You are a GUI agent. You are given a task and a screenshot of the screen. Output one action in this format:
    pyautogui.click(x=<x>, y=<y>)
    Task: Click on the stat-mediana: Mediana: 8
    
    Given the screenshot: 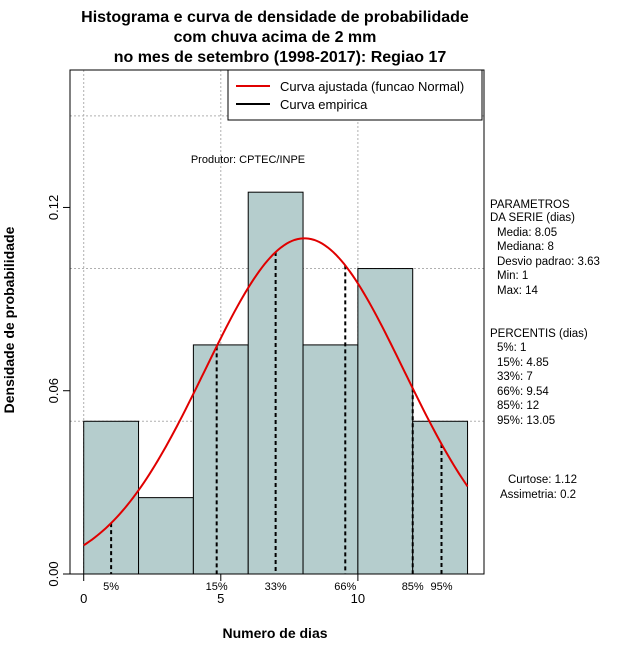 What is the action you would take?
    pyautogui.click(x=525, y=247)
    